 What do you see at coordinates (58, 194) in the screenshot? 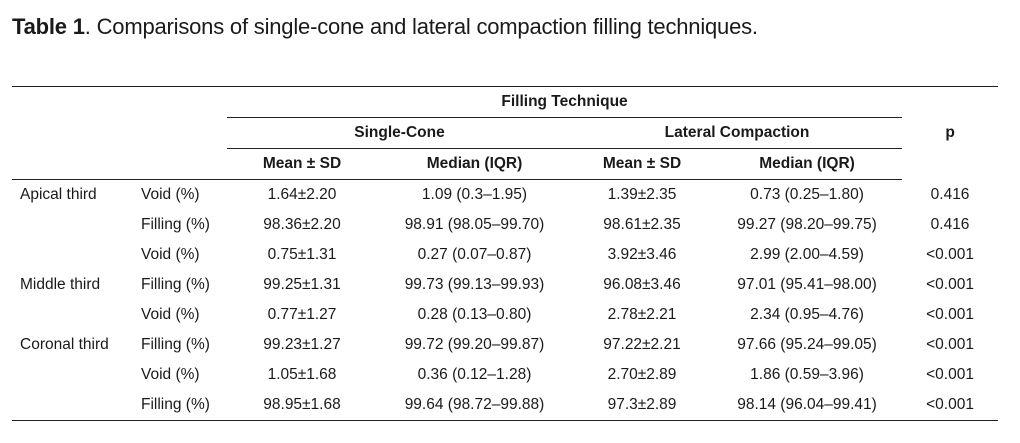
I see `cell-region: Apical third` at bounding box center [58, 194].